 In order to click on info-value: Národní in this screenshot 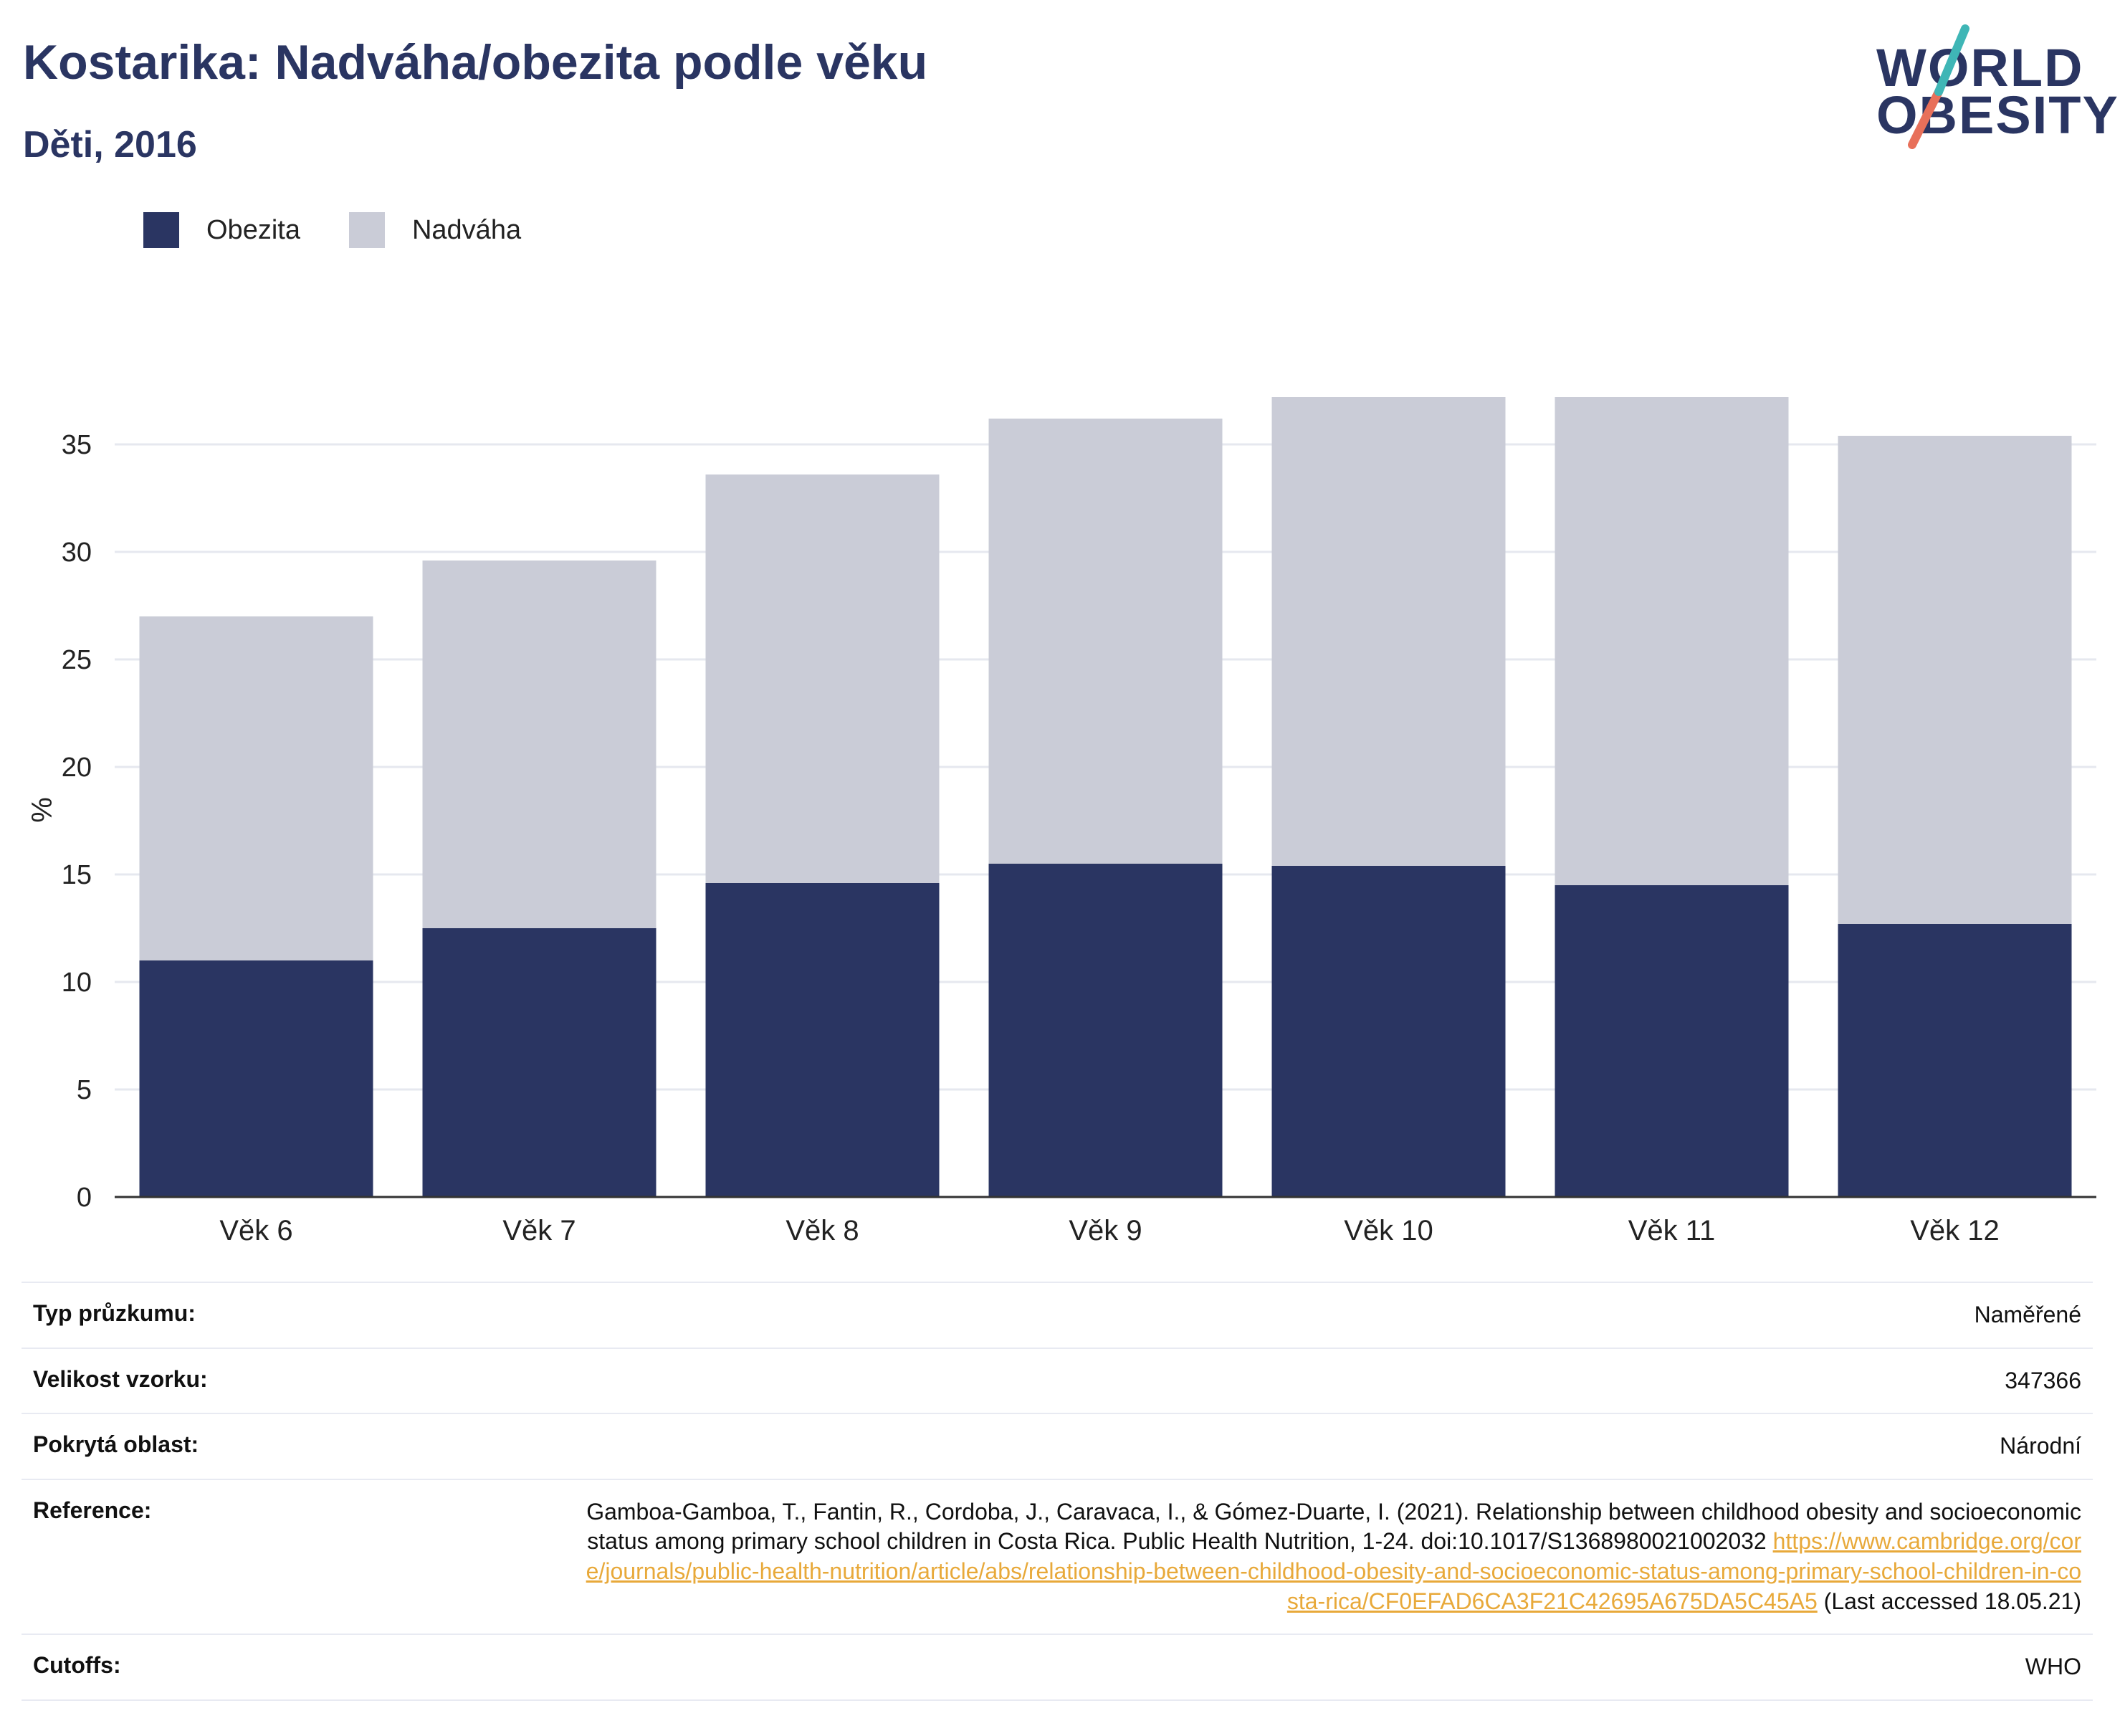, I will do `click(2041, 1446)`.